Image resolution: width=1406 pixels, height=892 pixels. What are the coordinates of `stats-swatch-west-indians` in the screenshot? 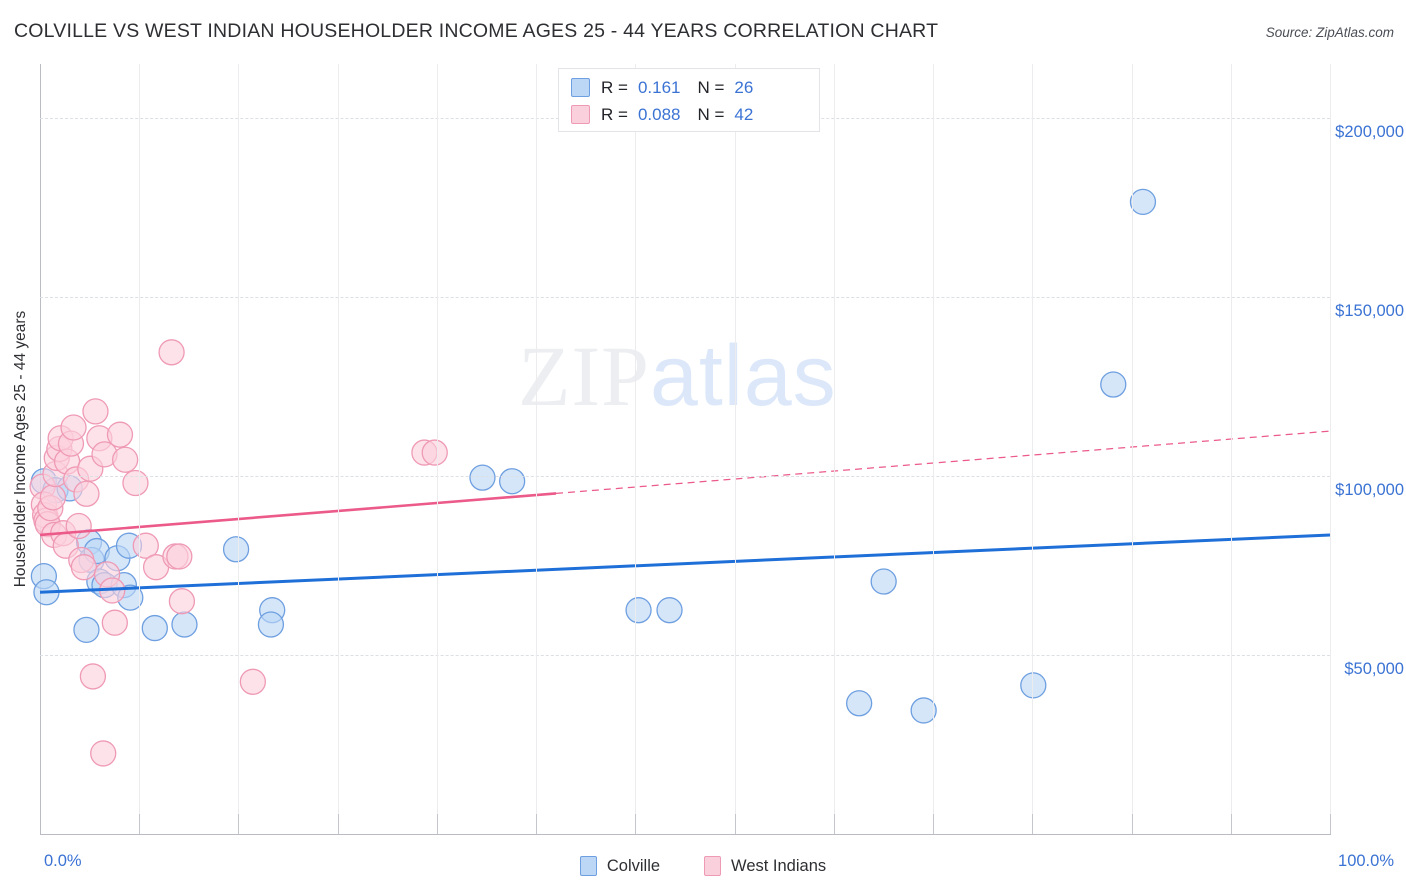 It's located at (580, 114).